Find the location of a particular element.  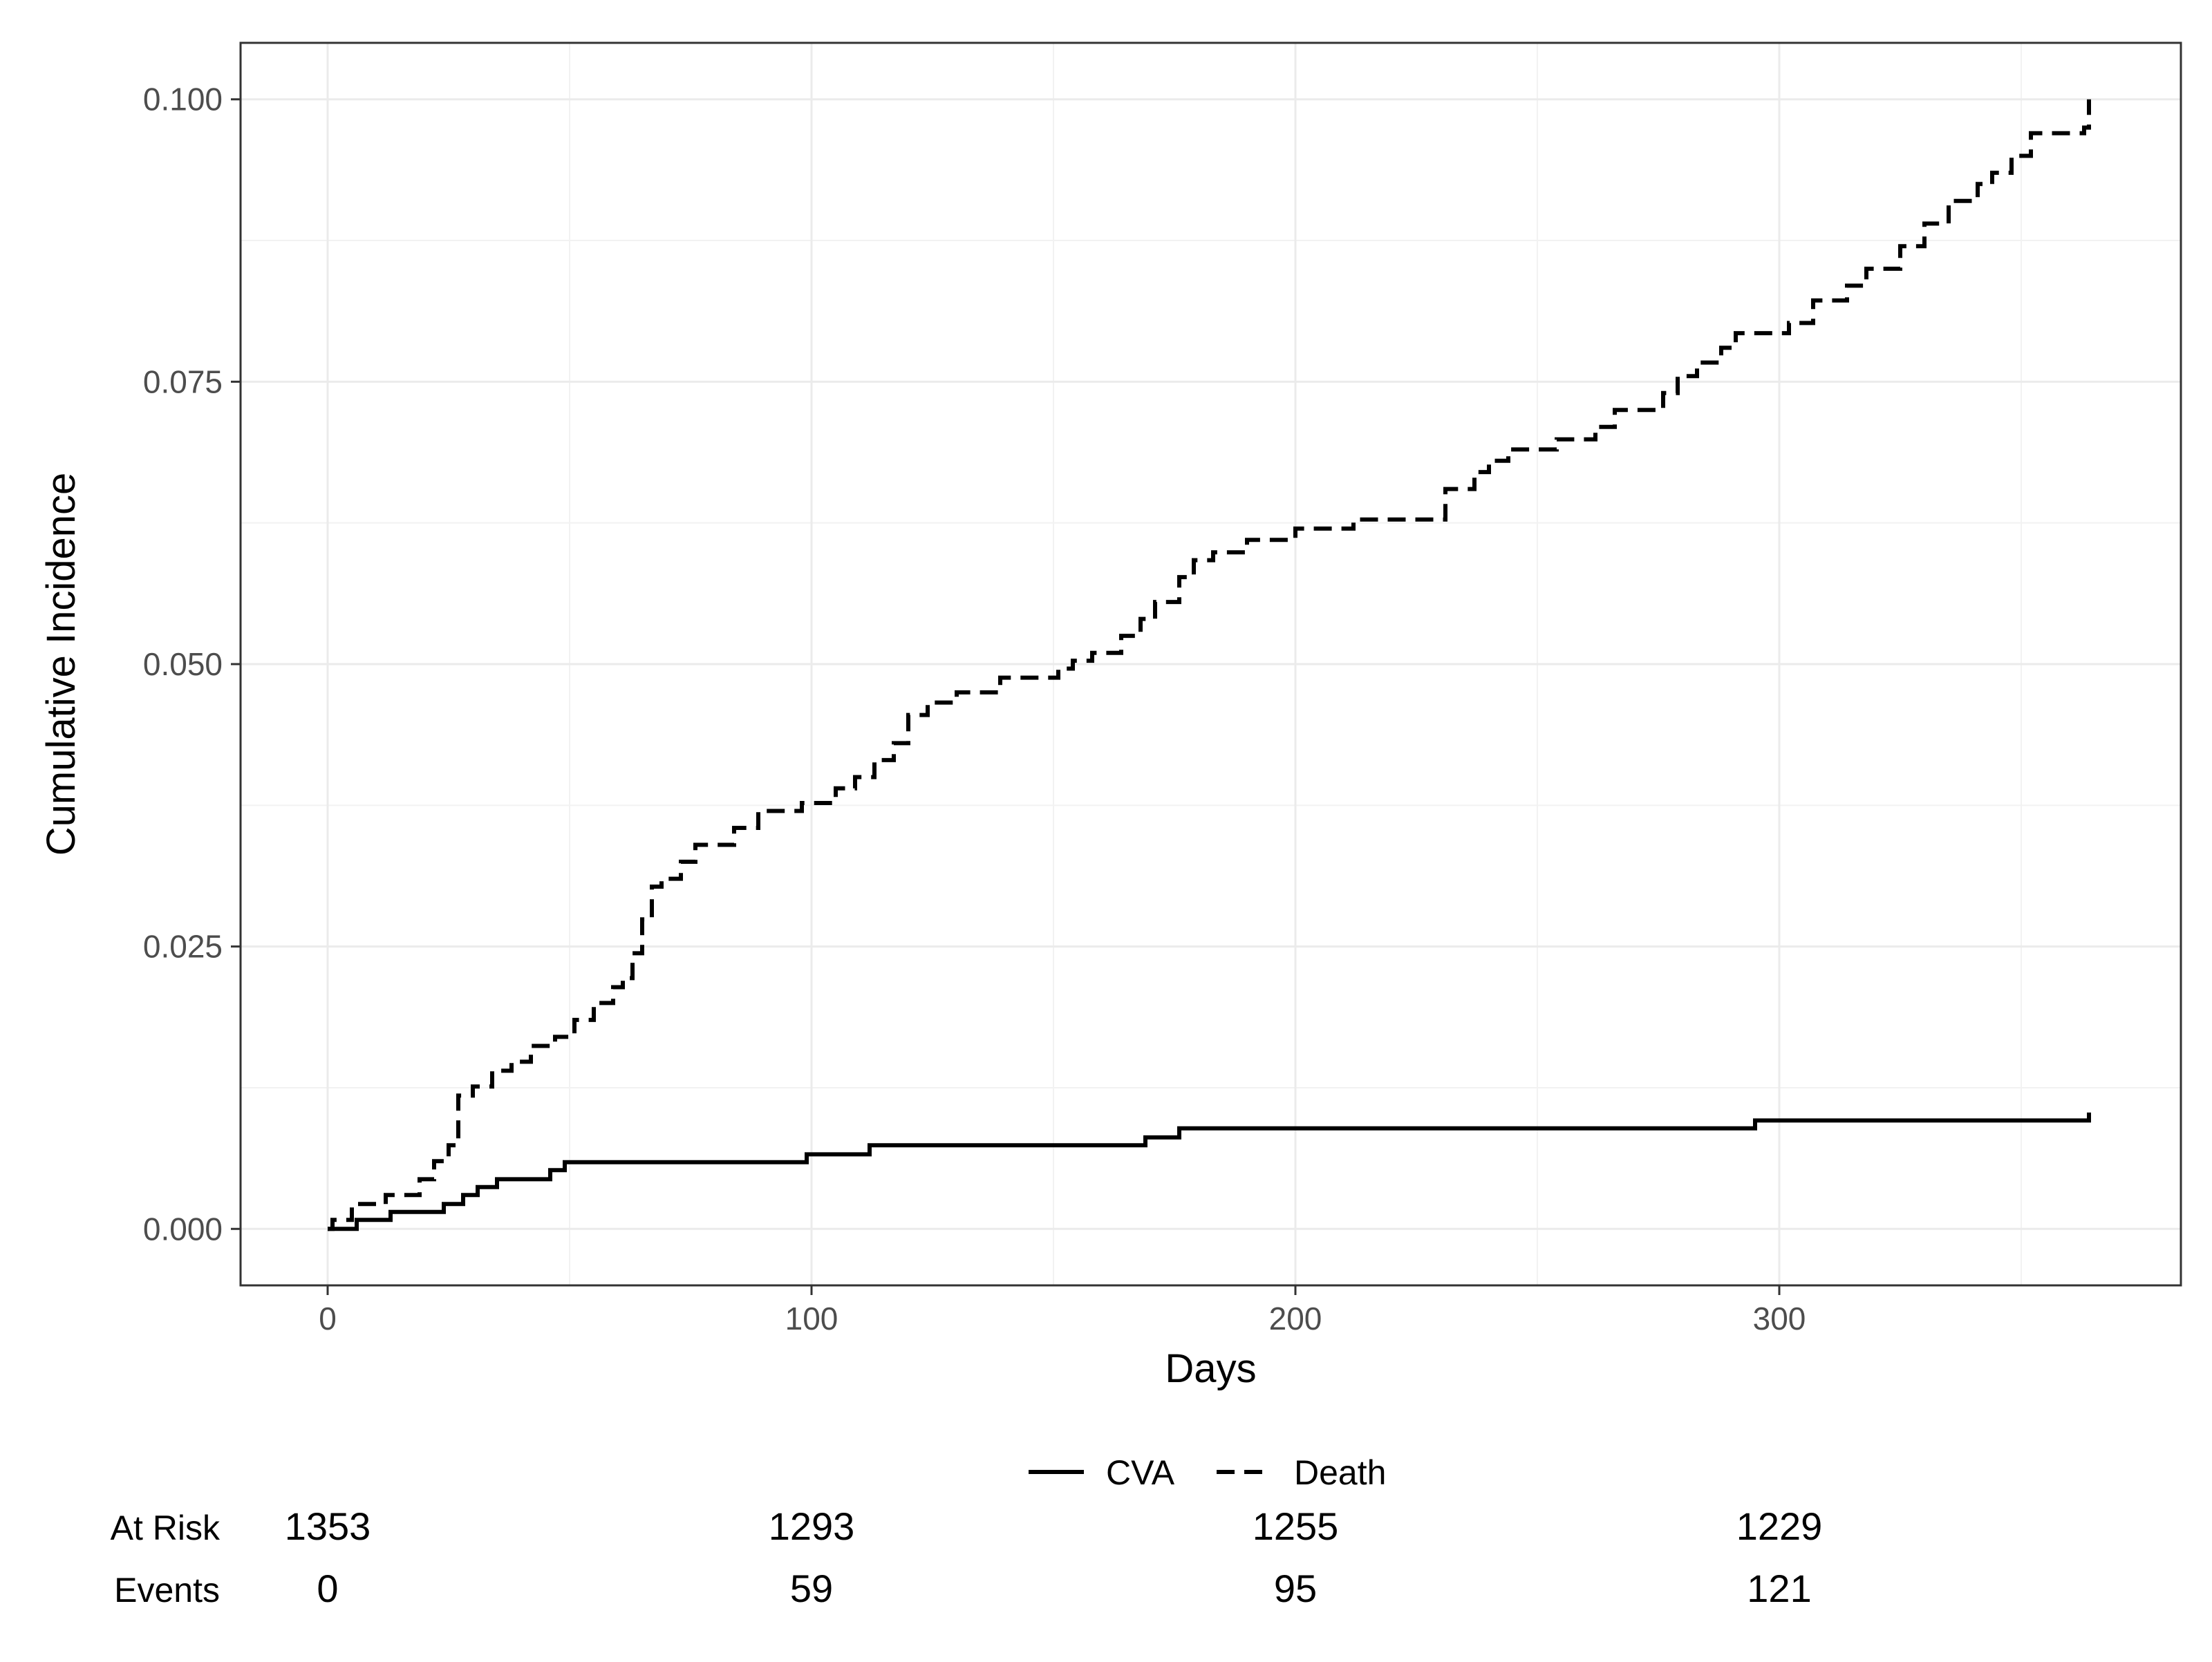

risk-row-label-at-risk: At Risk is located at coordinates (166, 1528).